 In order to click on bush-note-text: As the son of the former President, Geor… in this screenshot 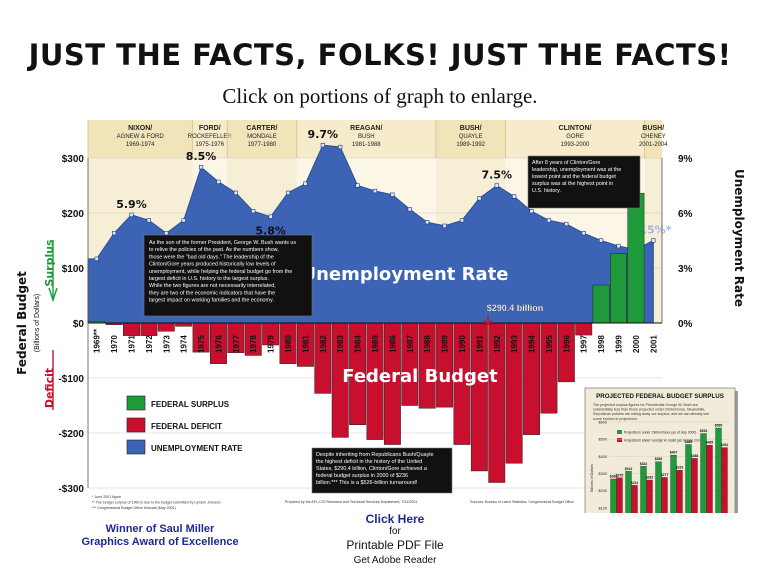, I will do `click(222, 272)`.